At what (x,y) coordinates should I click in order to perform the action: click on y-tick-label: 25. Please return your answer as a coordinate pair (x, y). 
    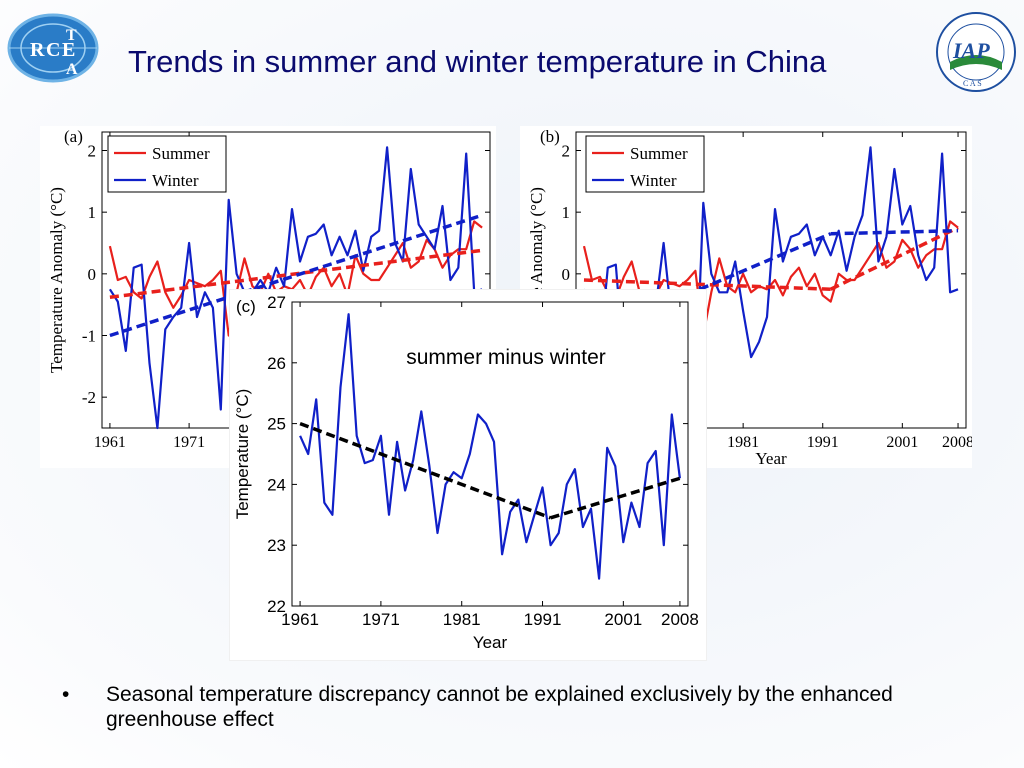
    Looking at the image, I should click on (276, 424).